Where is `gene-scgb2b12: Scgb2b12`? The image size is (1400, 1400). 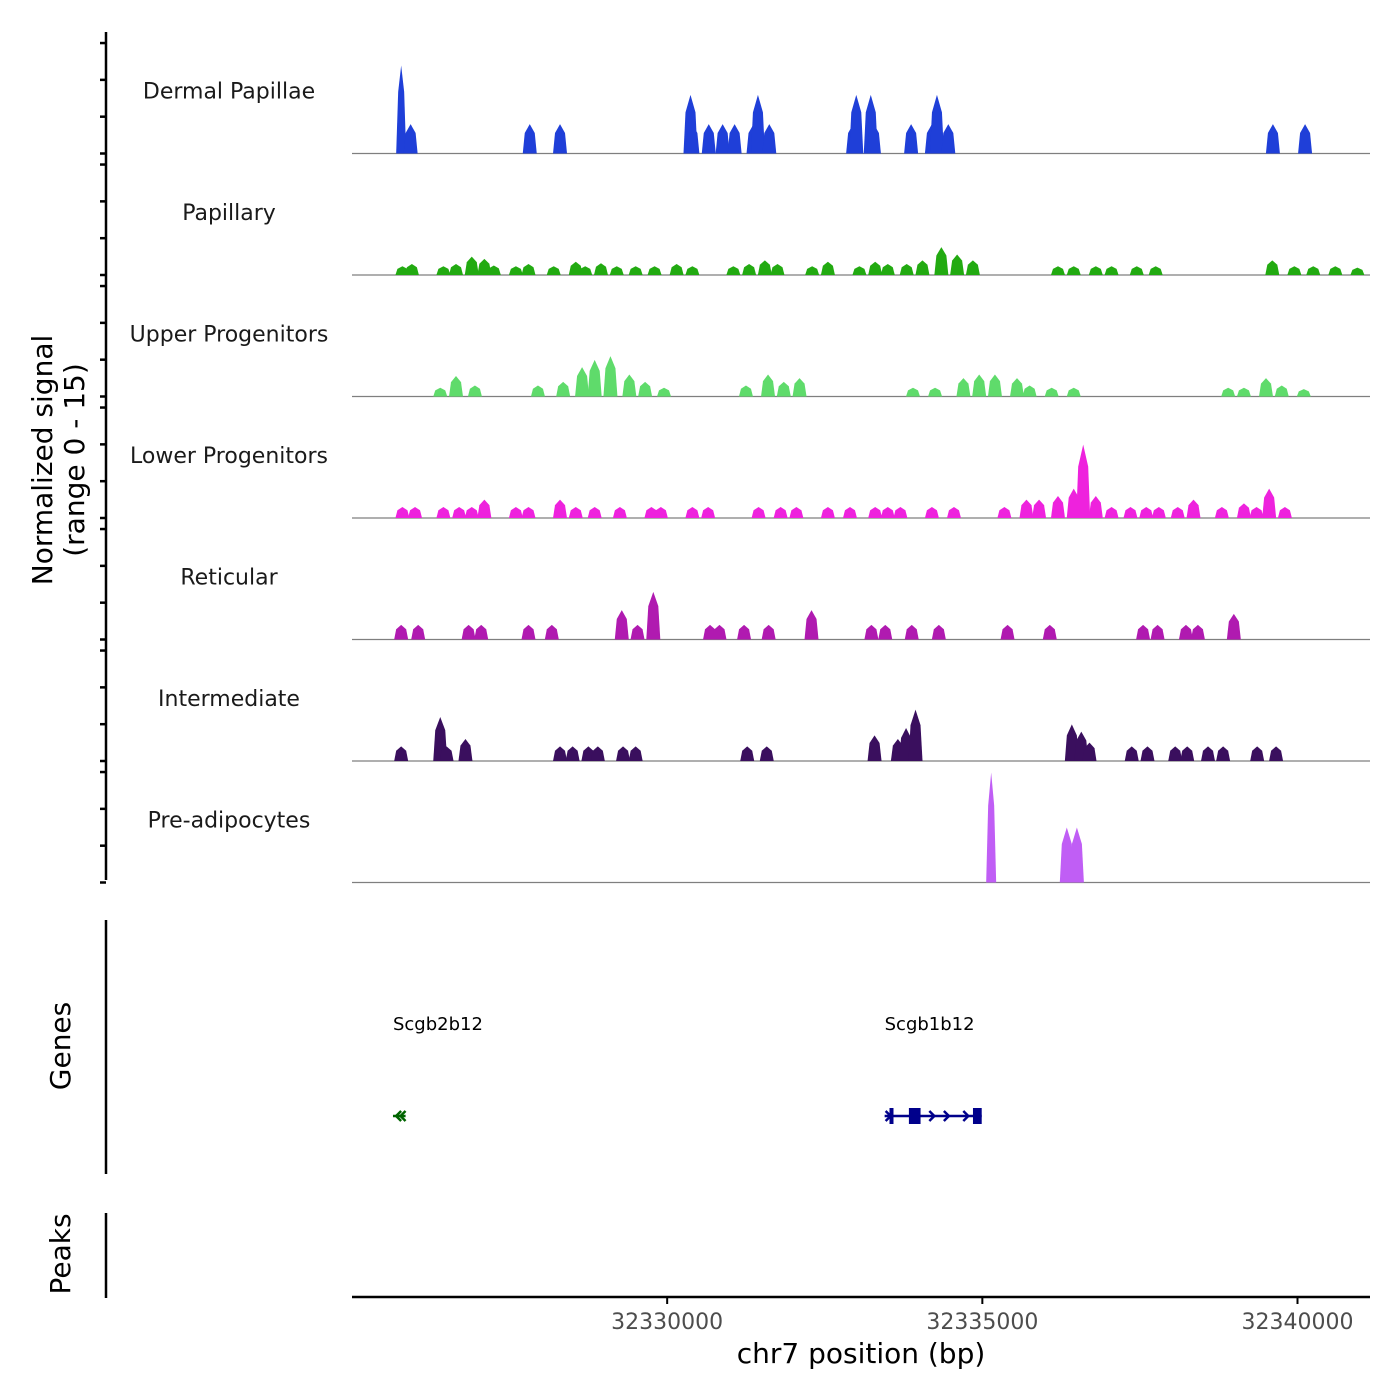
gene-scgb2b12: Scgb2b12 is located at coordinates (437, 1068).